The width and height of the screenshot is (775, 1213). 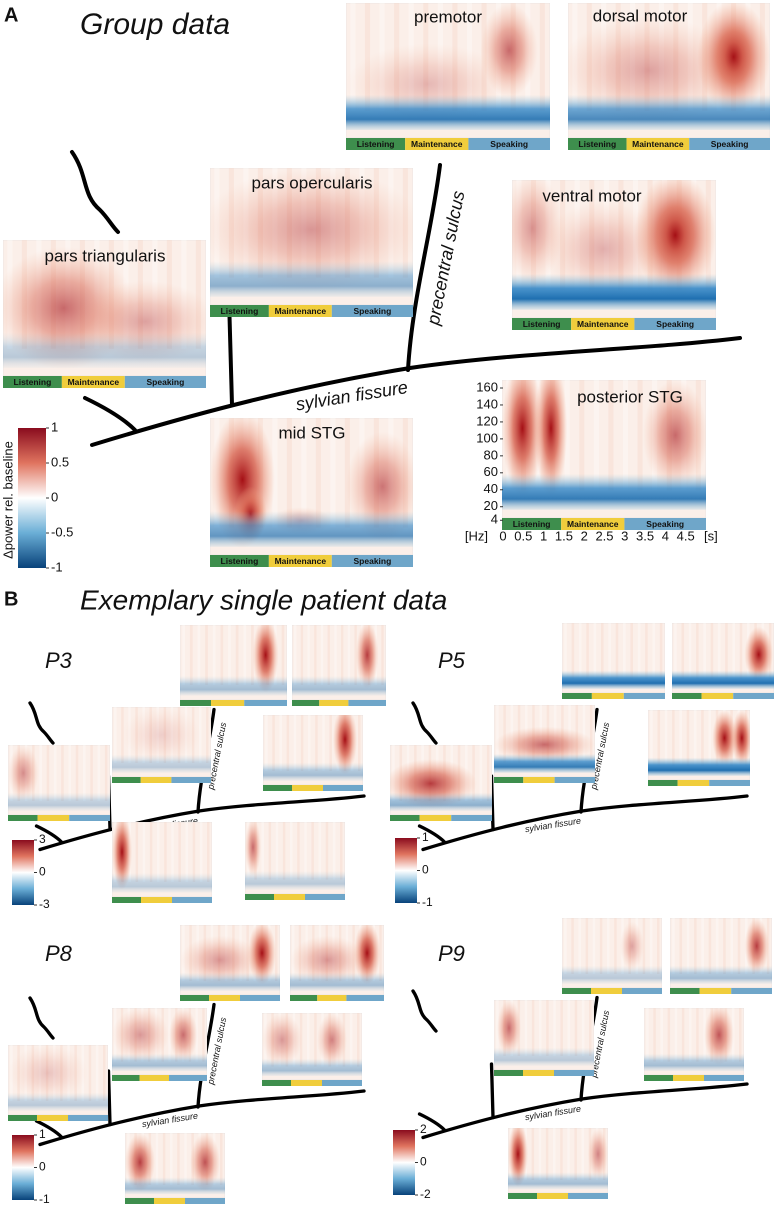 I want to click on patient-label: P5, so click(x=452, y=660).